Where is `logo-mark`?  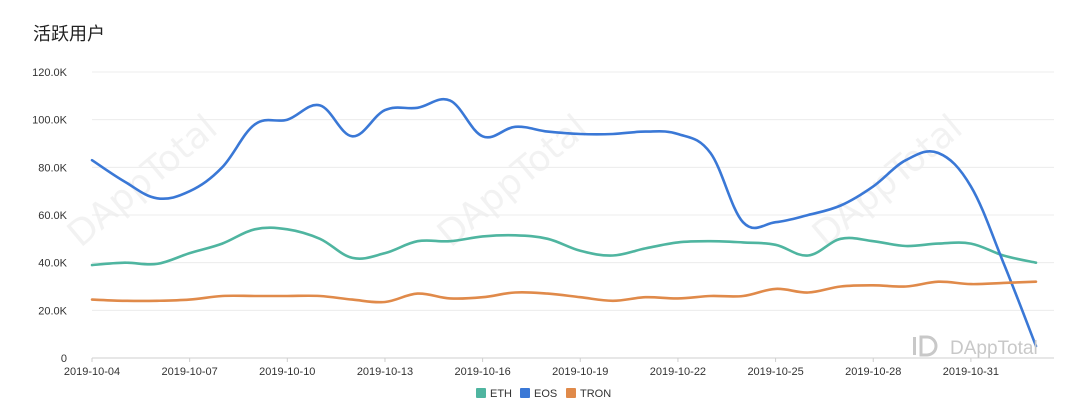
logo-mark is located at coordinates (914, 346).